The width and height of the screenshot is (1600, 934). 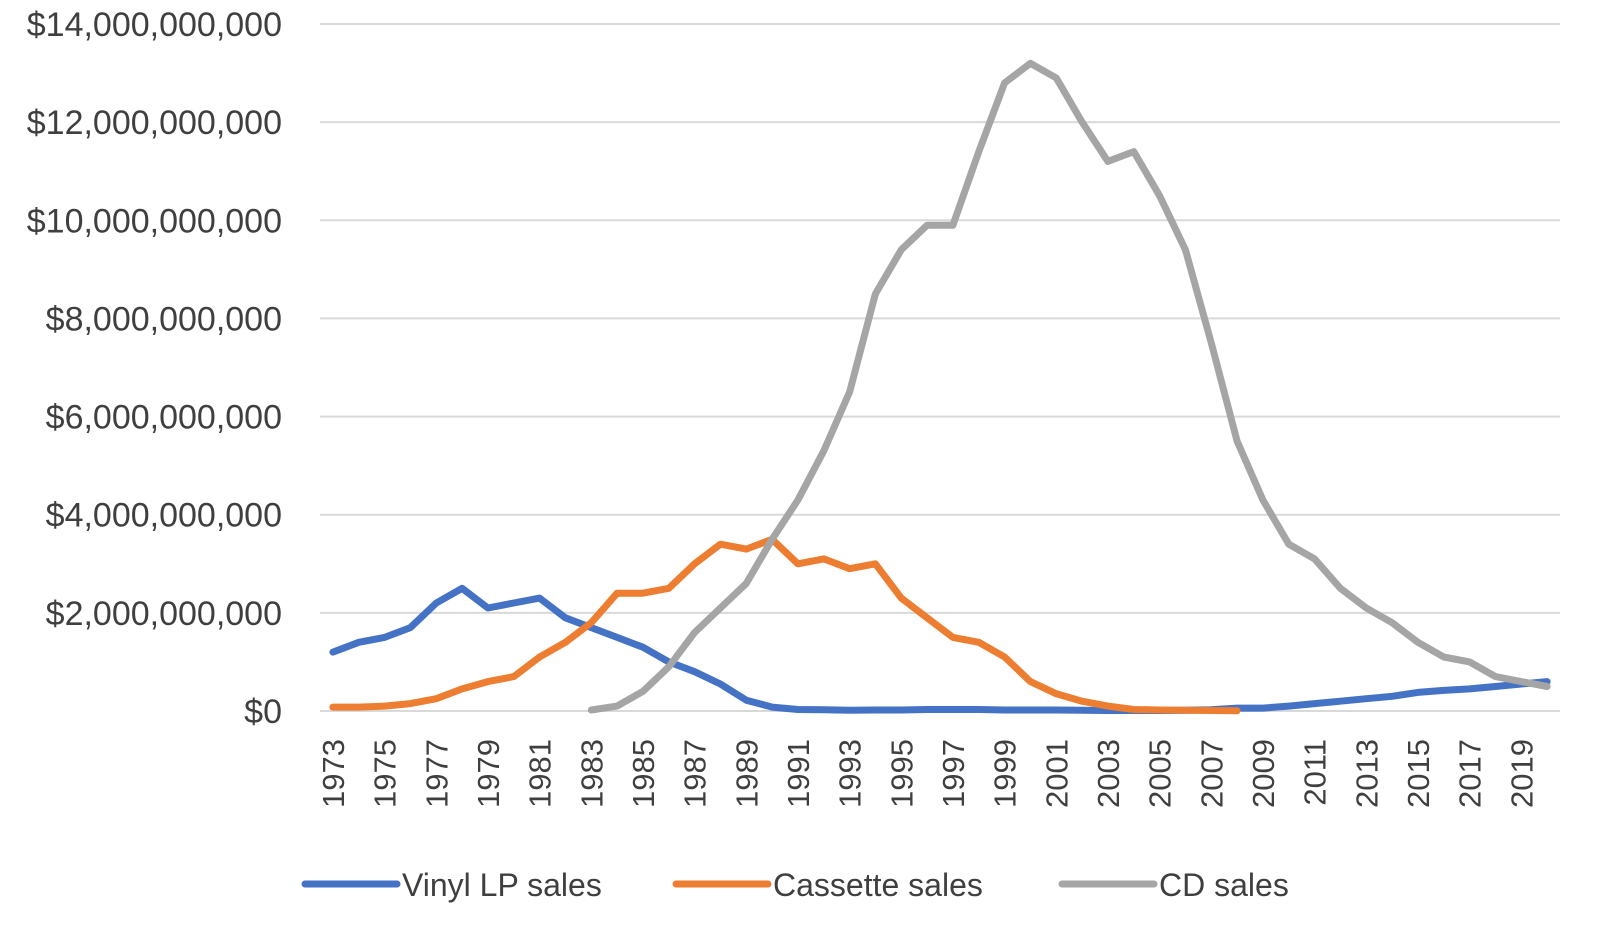 I want to click on x-tick-label: 1985, so click(x=643, y=773).